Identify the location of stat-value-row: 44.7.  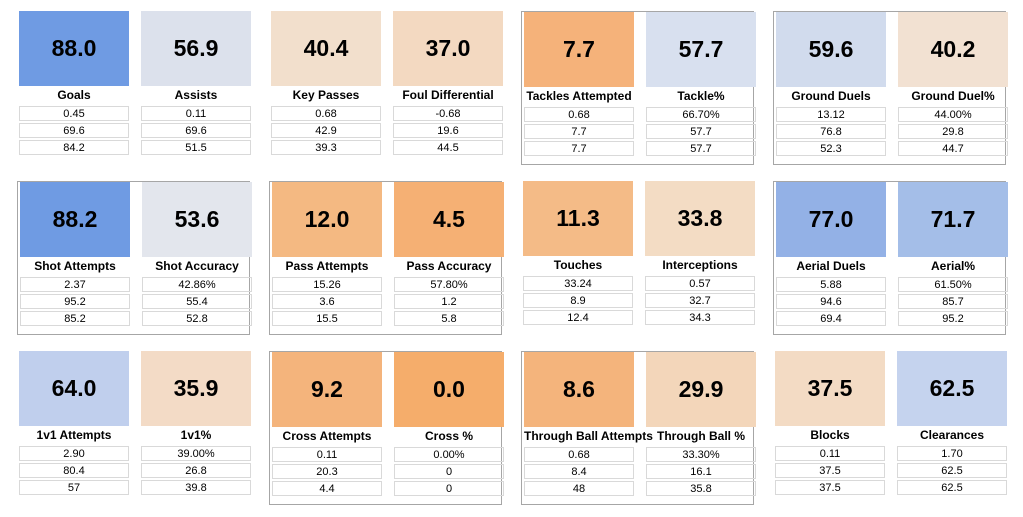
(953, 148).